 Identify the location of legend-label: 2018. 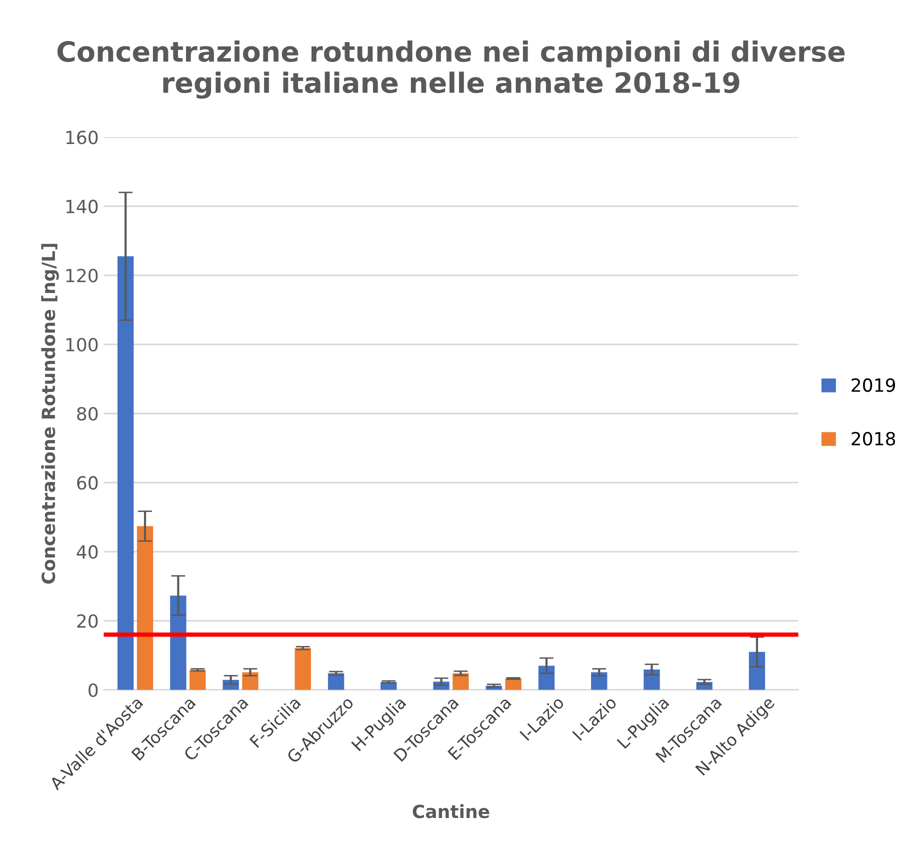
(874, 439).